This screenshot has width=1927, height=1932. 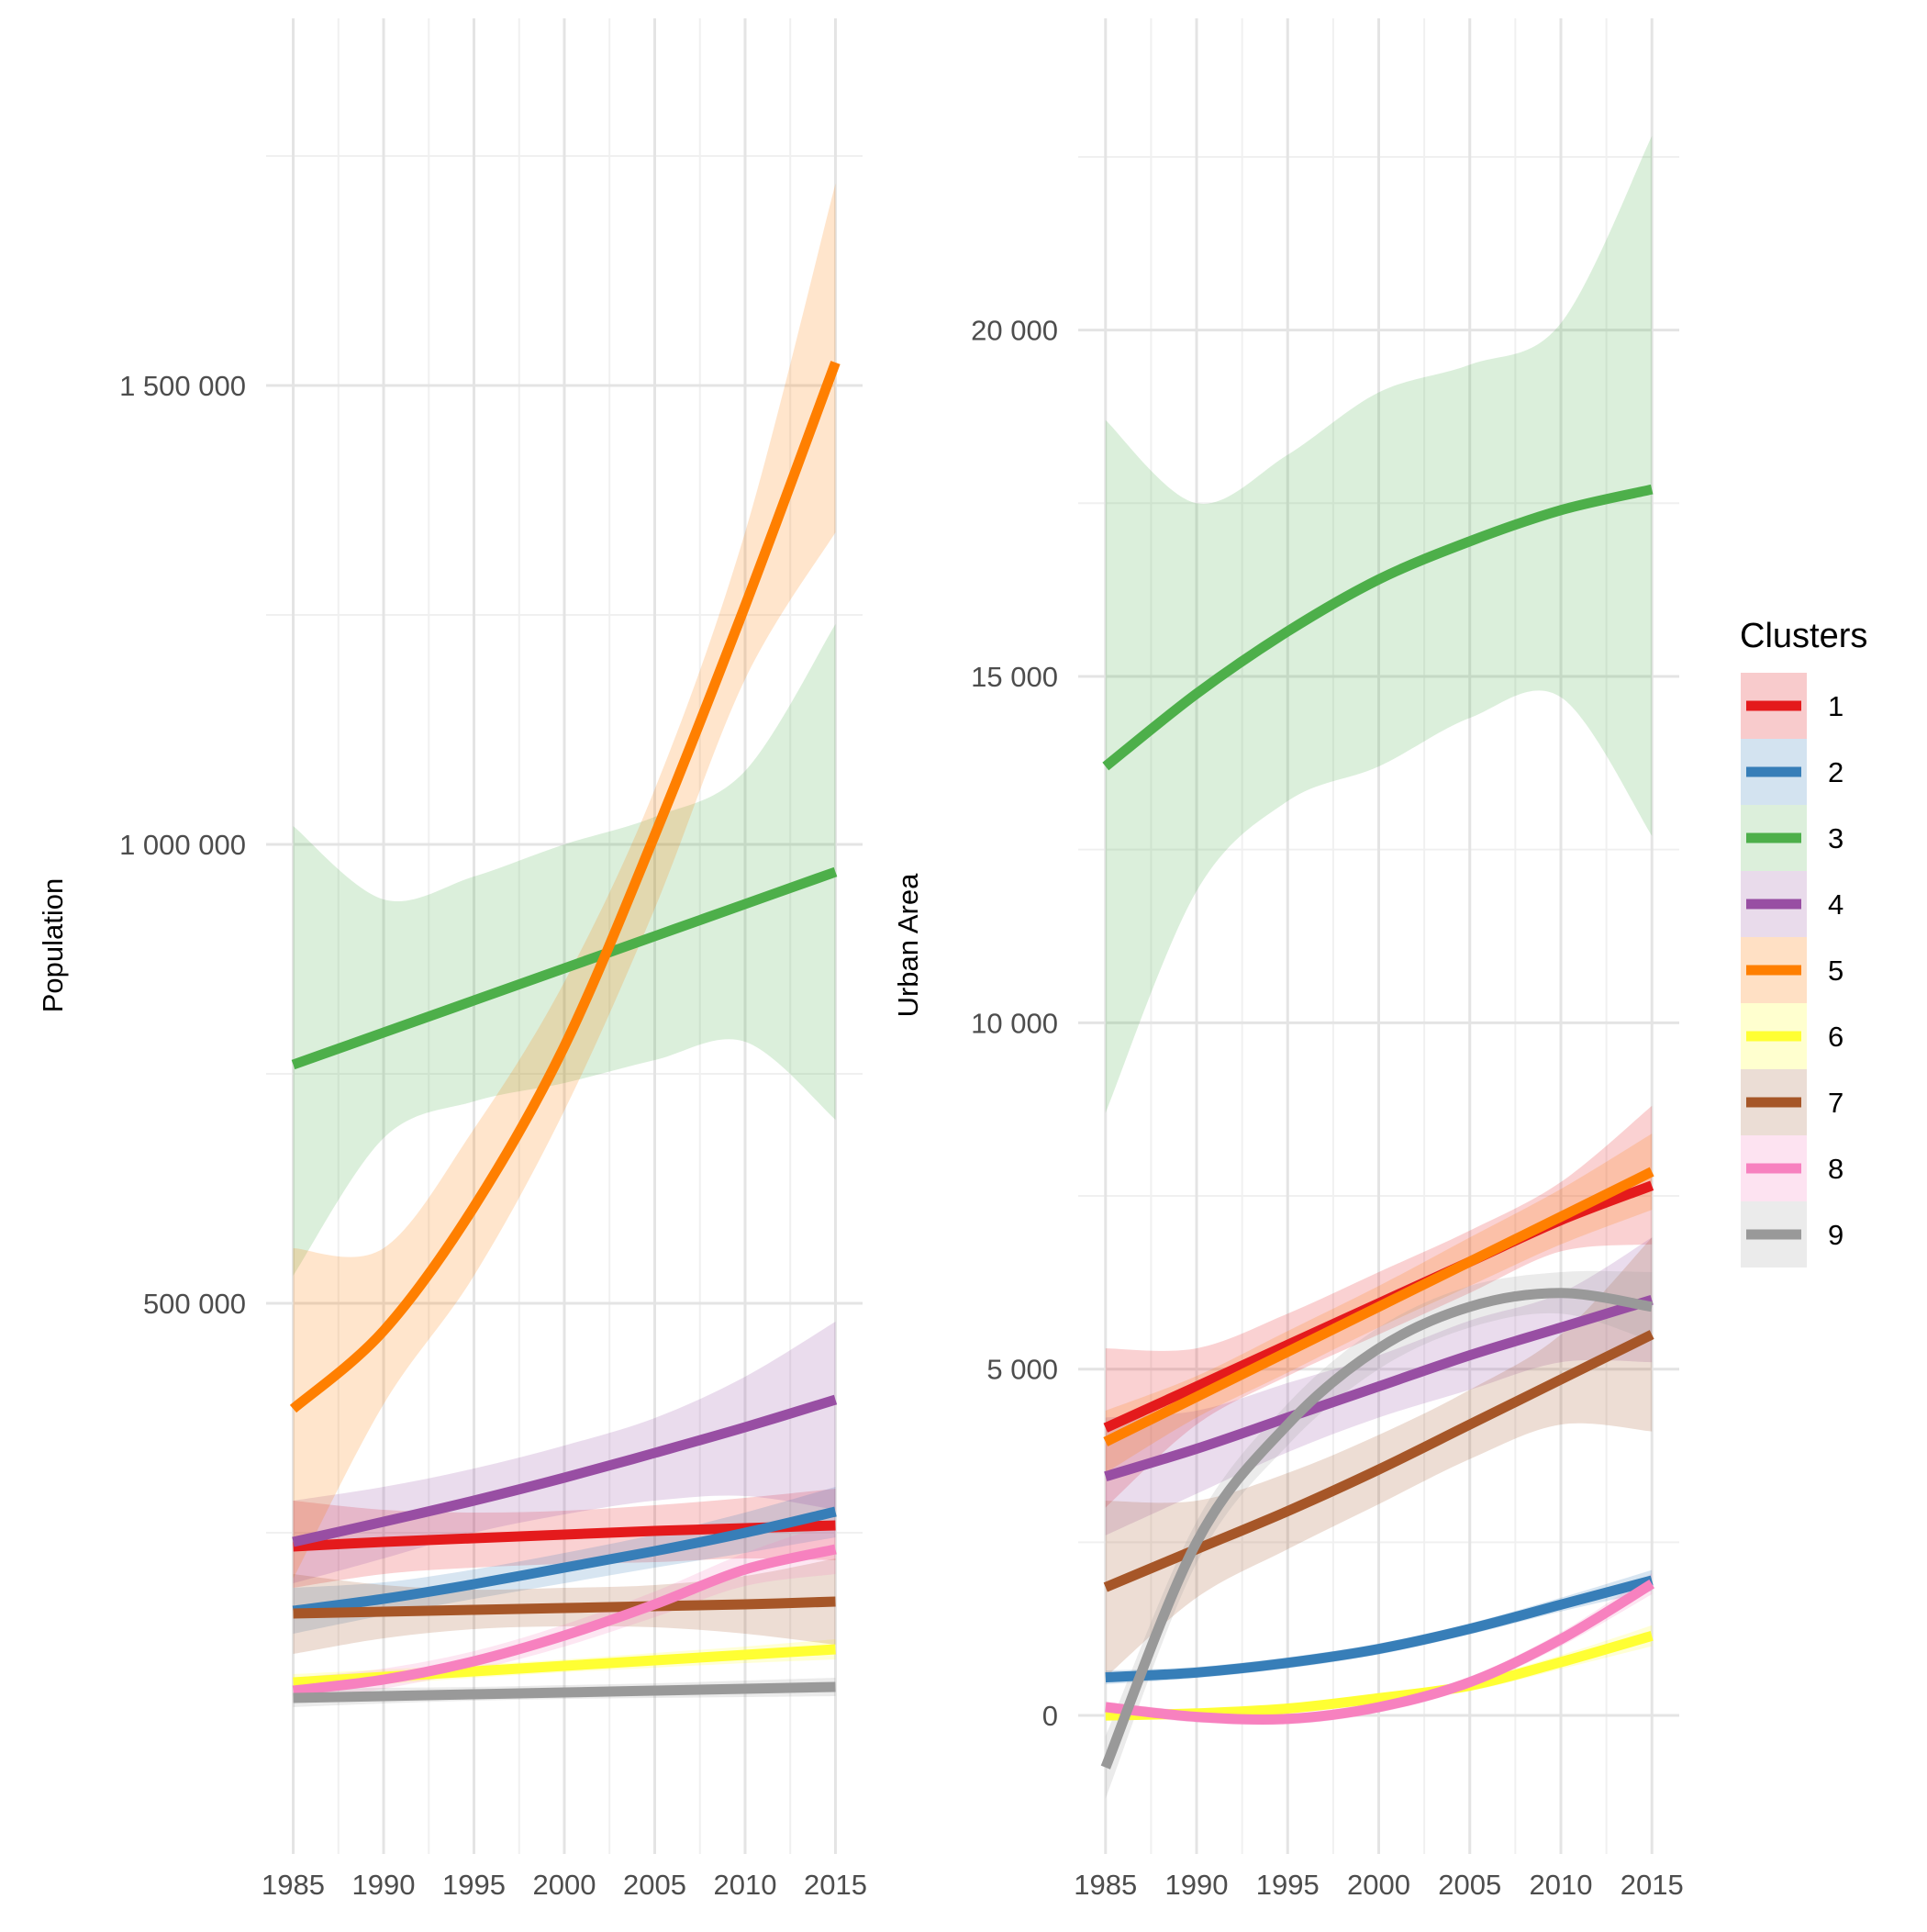 What do you see at coordinates (1835, 1169) in the screenshot?
I see `legend-item-label: 8` at bounding box center [1835, 1169].